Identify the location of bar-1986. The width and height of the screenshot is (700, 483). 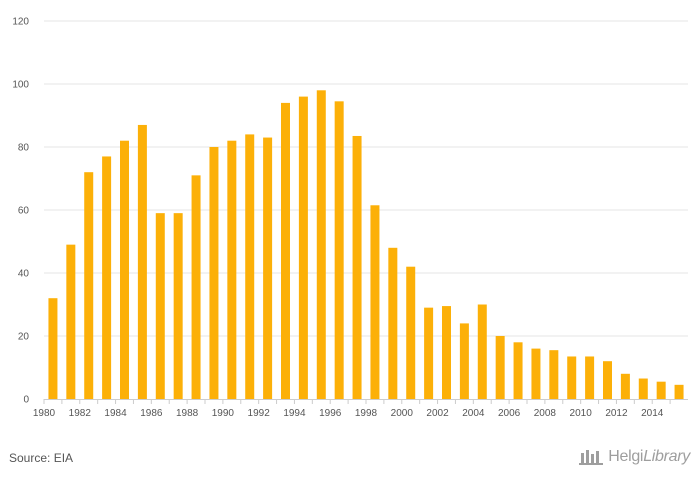
(160, 306).